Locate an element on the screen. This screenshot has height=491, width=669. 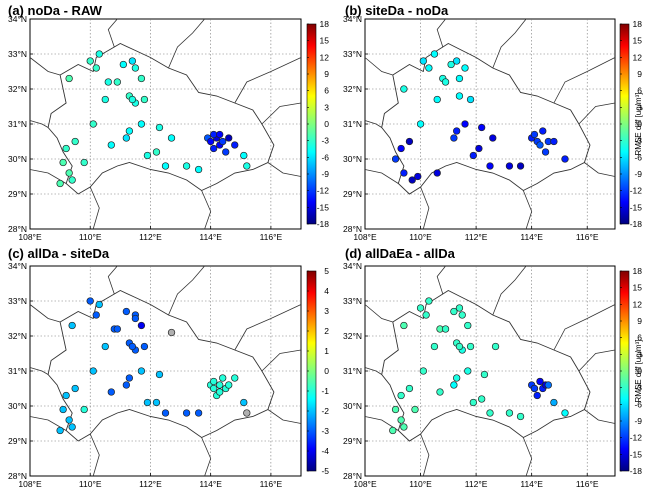
lat-tick-label: 33°N is located at coordinates (17, 54).